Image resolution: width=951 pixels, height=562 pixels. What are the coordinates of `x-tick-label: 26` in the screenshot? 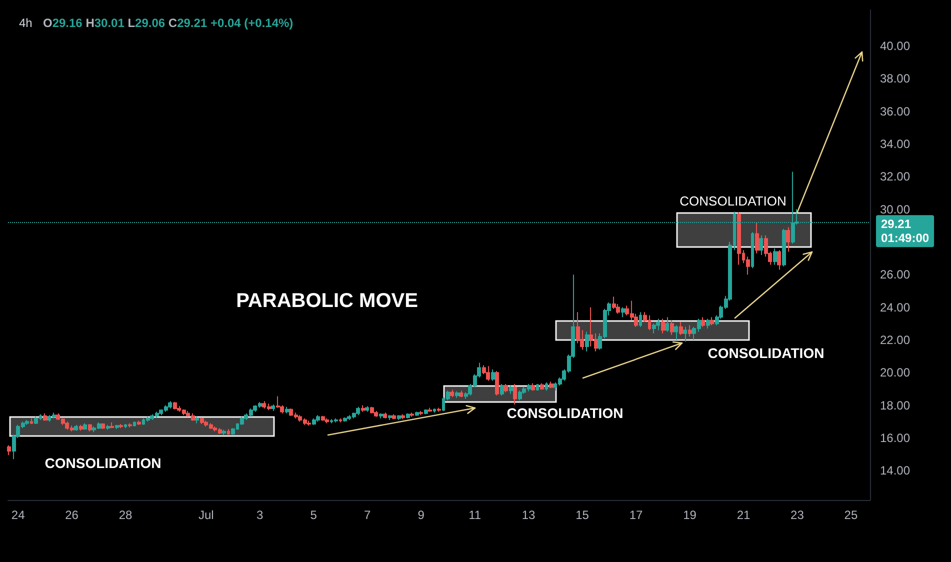 It's located at (72, 515).